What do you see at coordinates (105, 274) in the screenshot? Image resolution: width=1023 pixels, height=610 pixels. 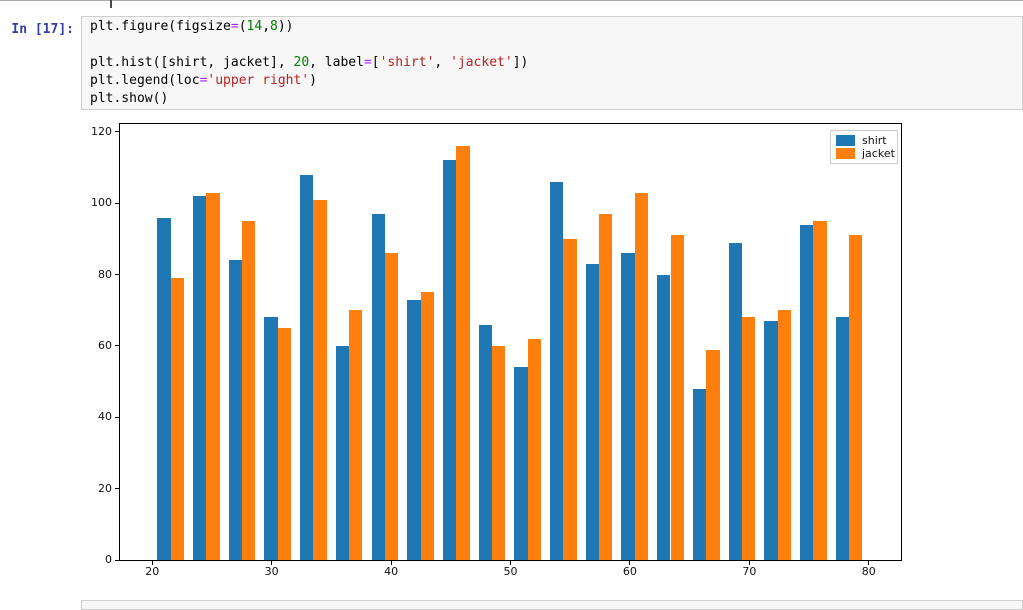 I see `y-tick-label: 80` at bounding box center [105, 274].